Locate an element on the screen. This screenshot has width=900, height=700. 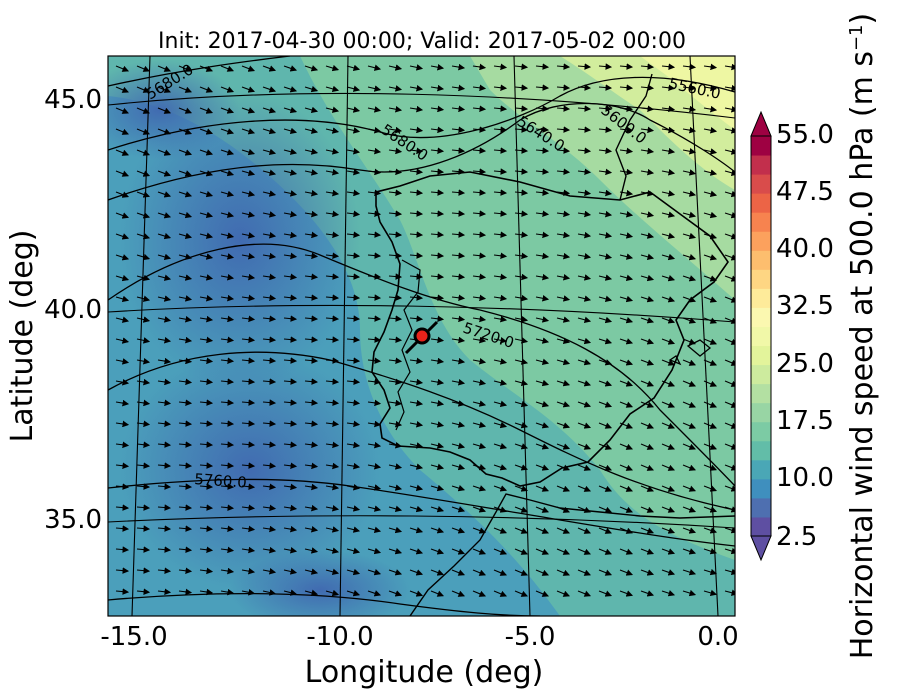
colorbar-tick-2: 47.5 is located at coordinates (805, 192).